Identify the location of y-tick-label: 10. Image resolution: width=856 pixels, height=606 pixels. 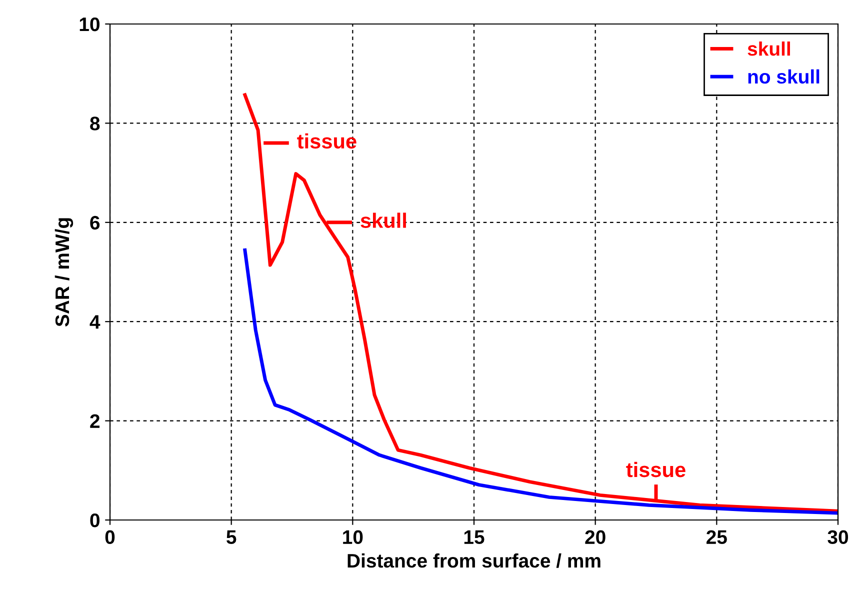
(90, 24).